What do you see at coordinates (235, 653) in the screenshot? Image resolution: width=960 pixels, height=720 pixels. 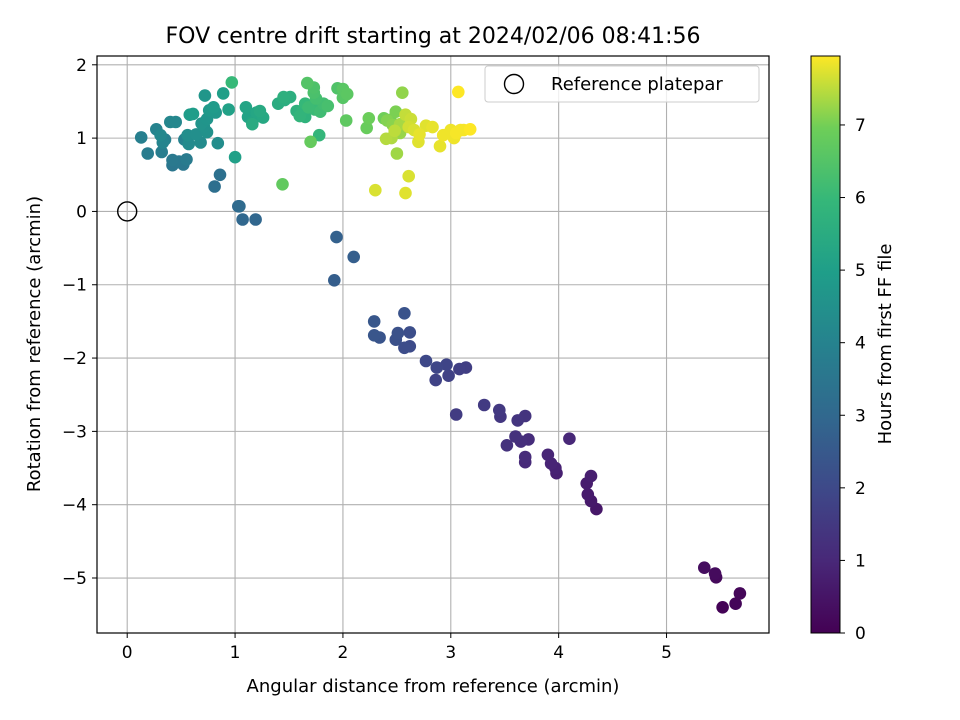 I see `x-tick-label: 1` at bounding box center [235, 653].